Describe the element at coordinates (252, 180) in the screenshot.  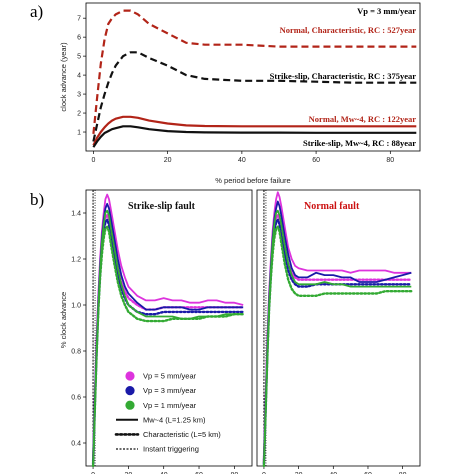
I see `panel-a-xlabel: % period before failure` at that location.